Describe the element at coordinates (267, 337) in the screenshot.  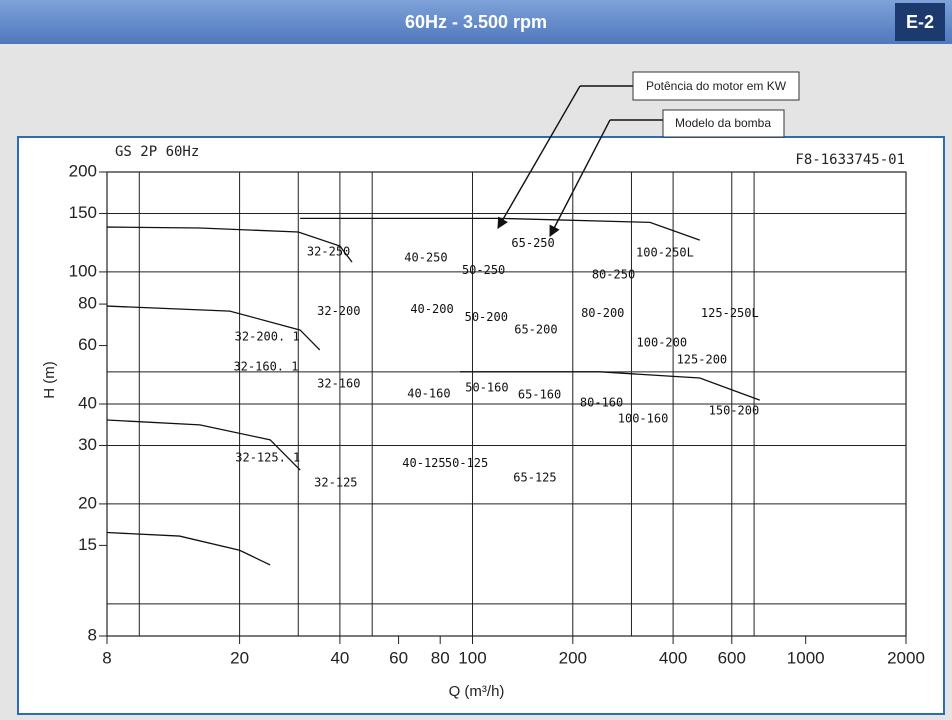
I see `pump-model-label: 32-200. 1` at that location.